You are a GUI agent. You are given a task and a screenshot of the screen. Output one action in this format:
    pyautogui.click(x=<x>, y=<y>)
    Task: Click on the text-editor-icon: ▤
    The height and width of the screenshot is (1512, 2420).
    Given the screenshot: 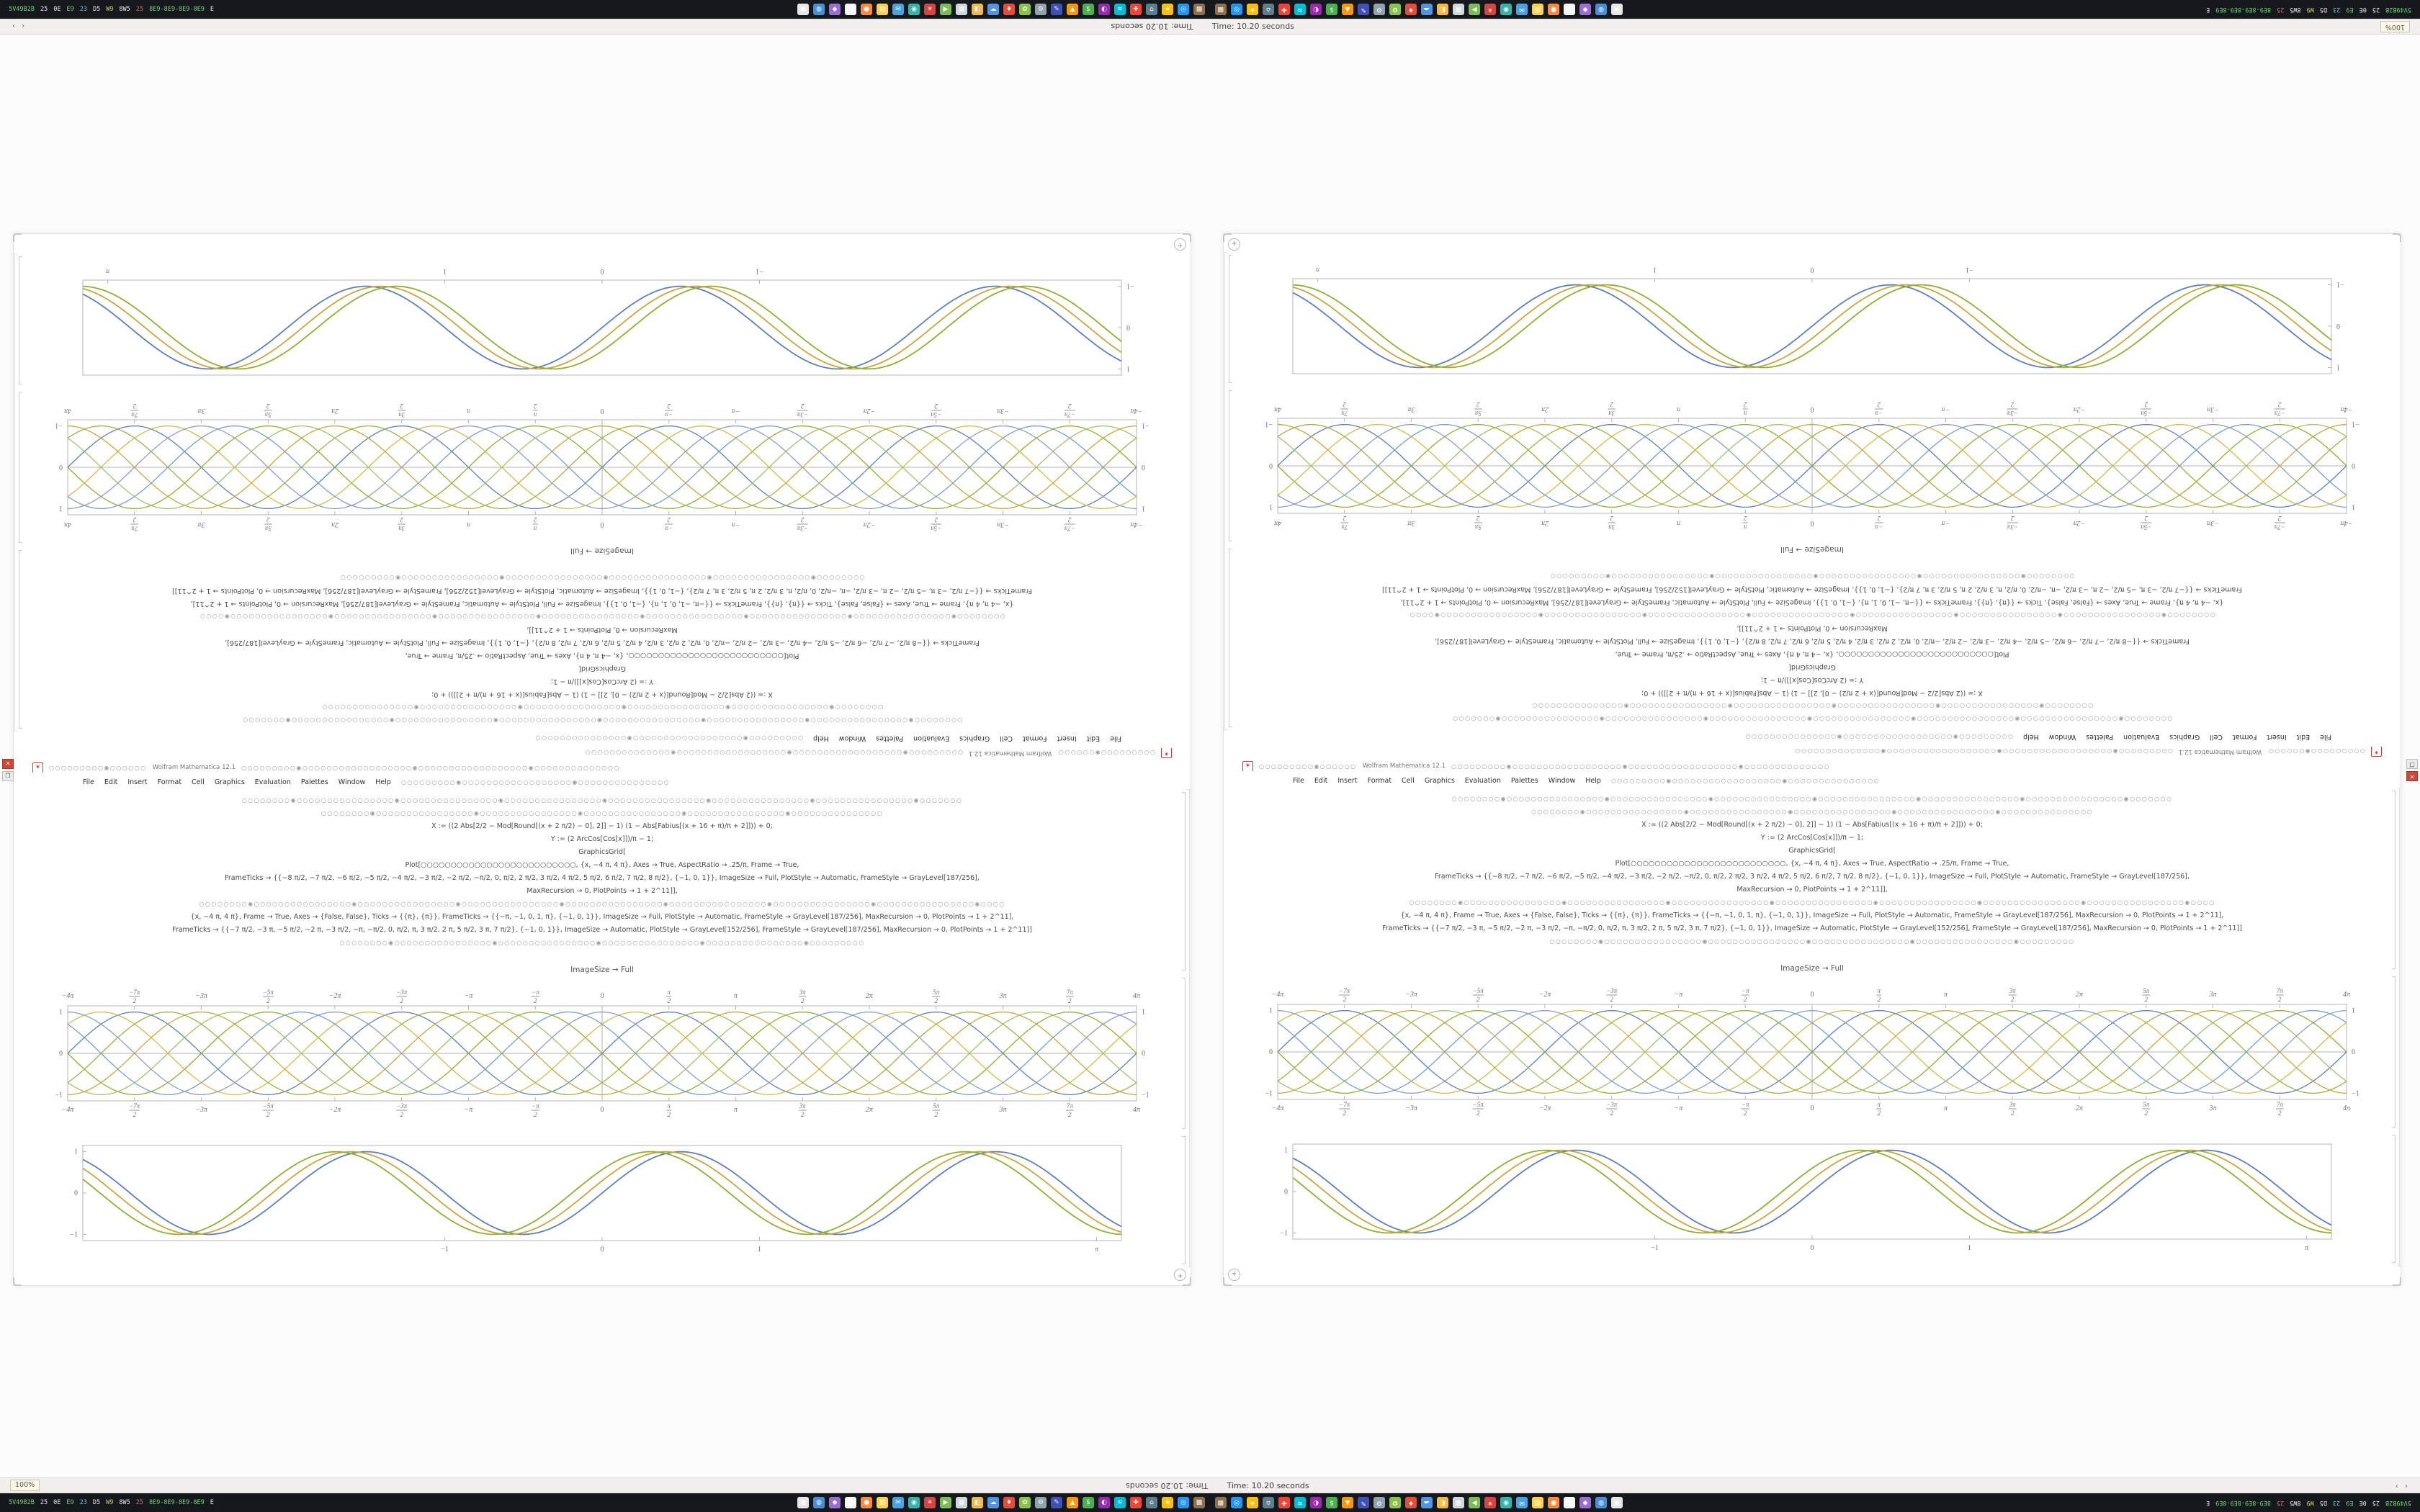 What is the action you would take?
    pyautogui.click(x=850, y=1502)
    